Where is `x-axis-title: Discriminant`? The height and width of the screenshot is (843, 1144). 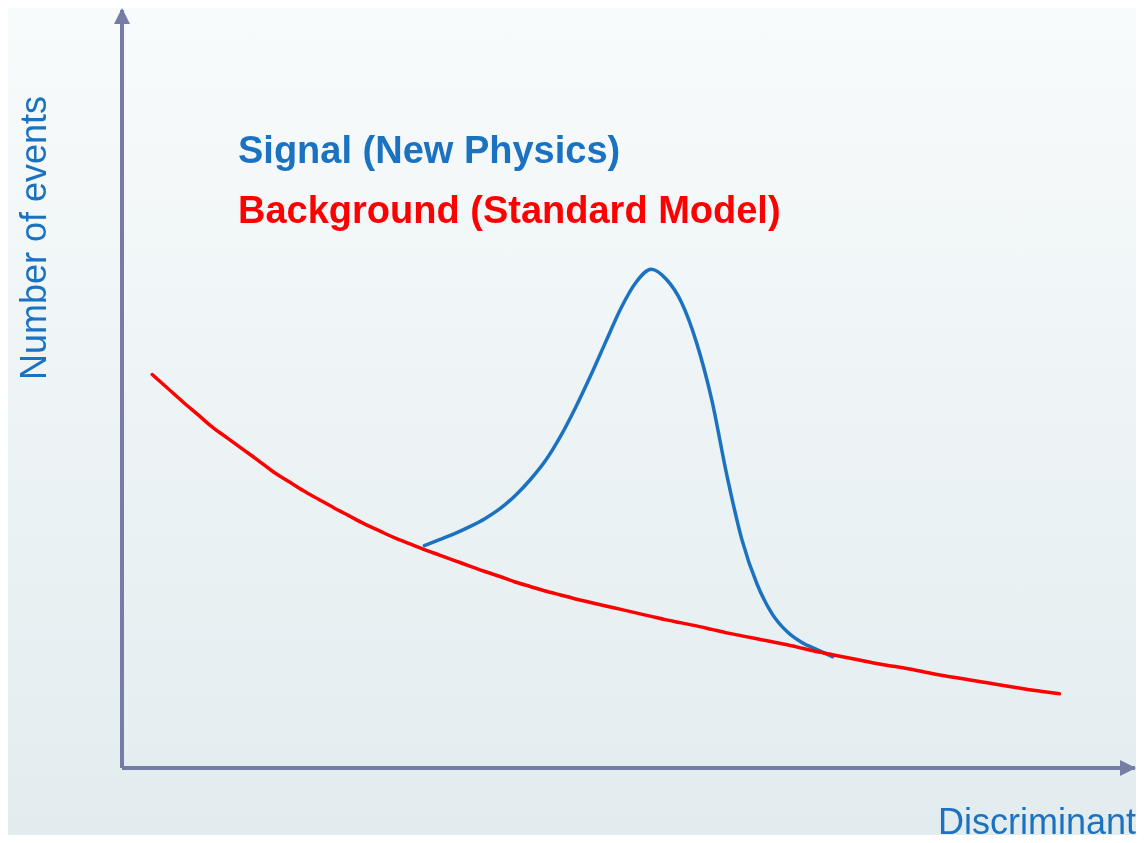
x-axis-title: Discriminant is located at coordinates (1036, 822).